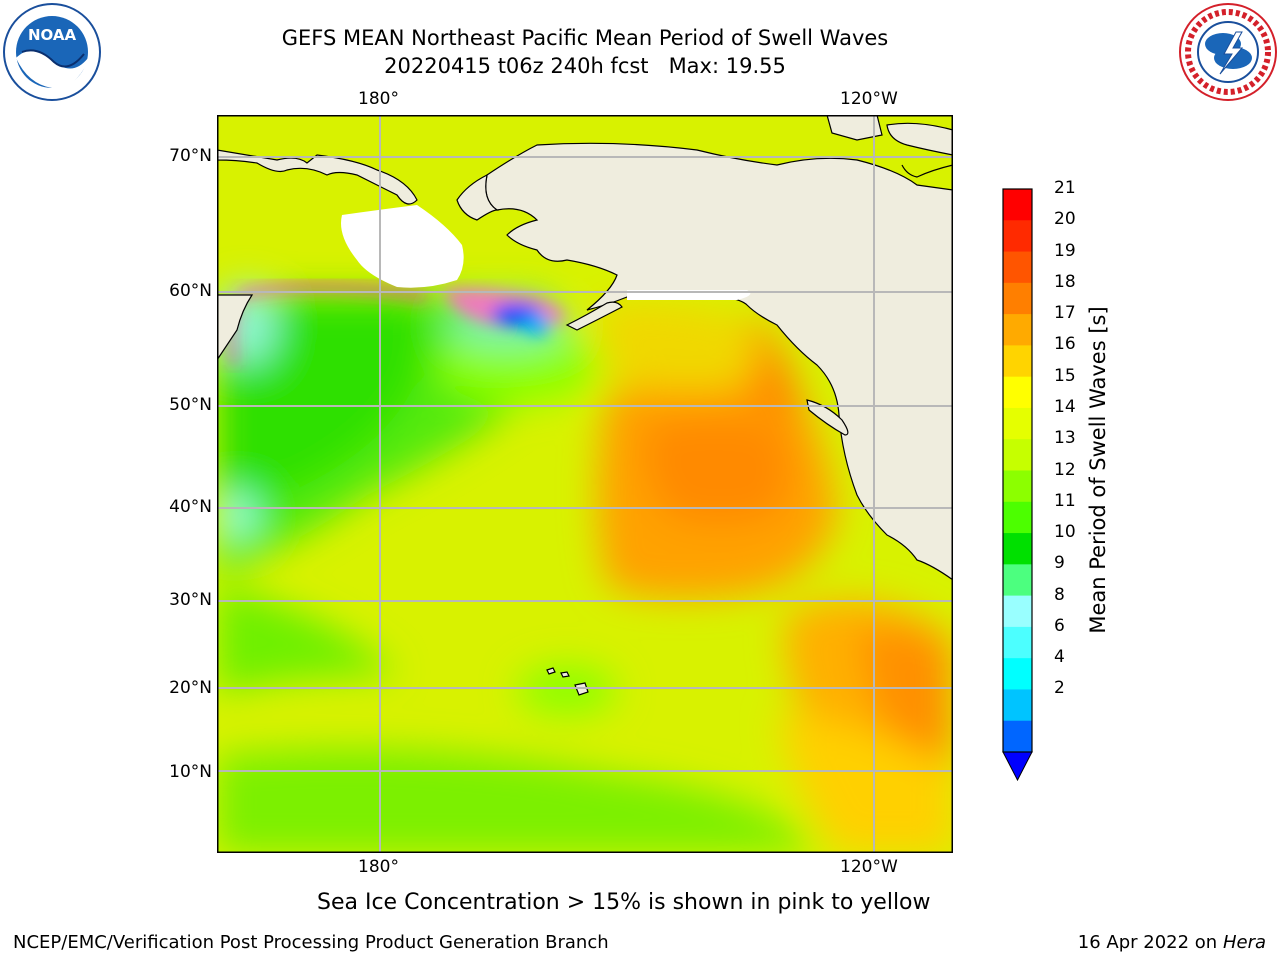 The width and height of the screenshot is (1280, 960). I want to click on colorbar-tick-label: 6, so click(1059, 625).